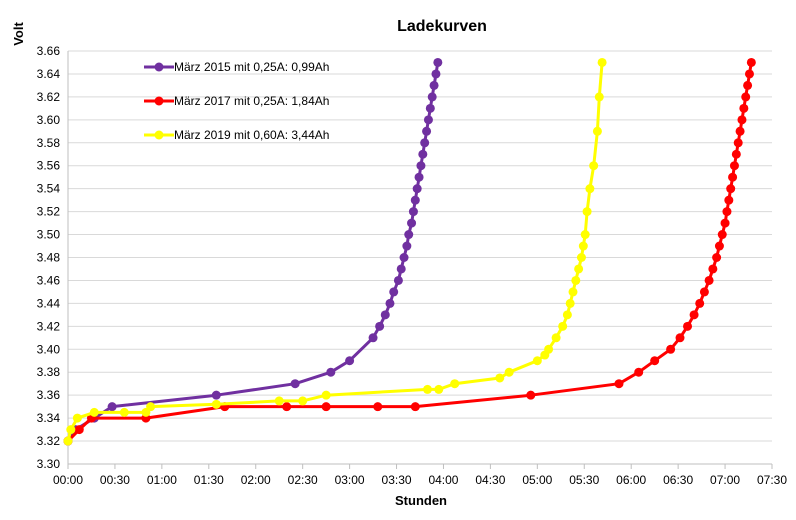 The height and width of the screenshot is (520, 796). What do you see at coordinates (49, 326) in the screenshot?
I see `y-tick-label: 3.42` at bounding box center [49, 326].